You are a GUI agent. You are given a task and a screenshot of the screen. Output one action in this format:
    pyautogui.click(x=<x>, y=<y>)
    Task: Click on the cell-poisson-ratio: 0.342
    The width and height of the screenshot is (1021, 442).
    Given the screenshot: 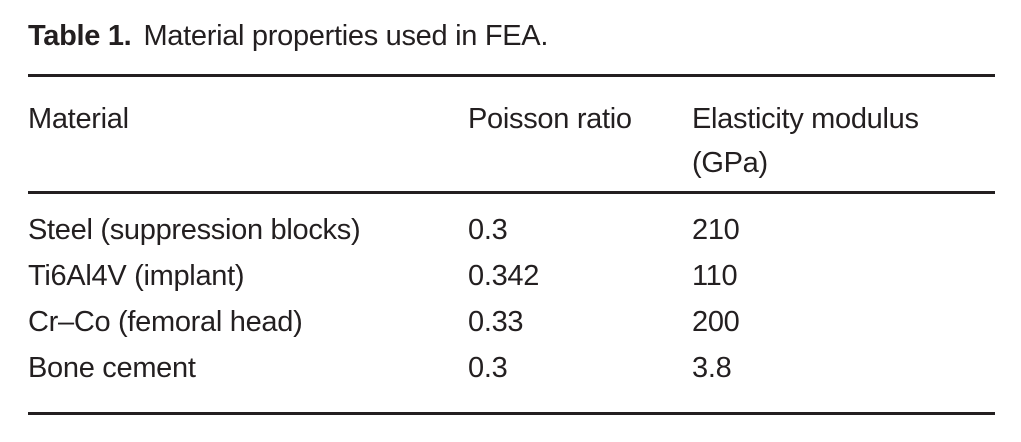 What is the action you would take?
    pyautogui.click(x=504, y=276)
    